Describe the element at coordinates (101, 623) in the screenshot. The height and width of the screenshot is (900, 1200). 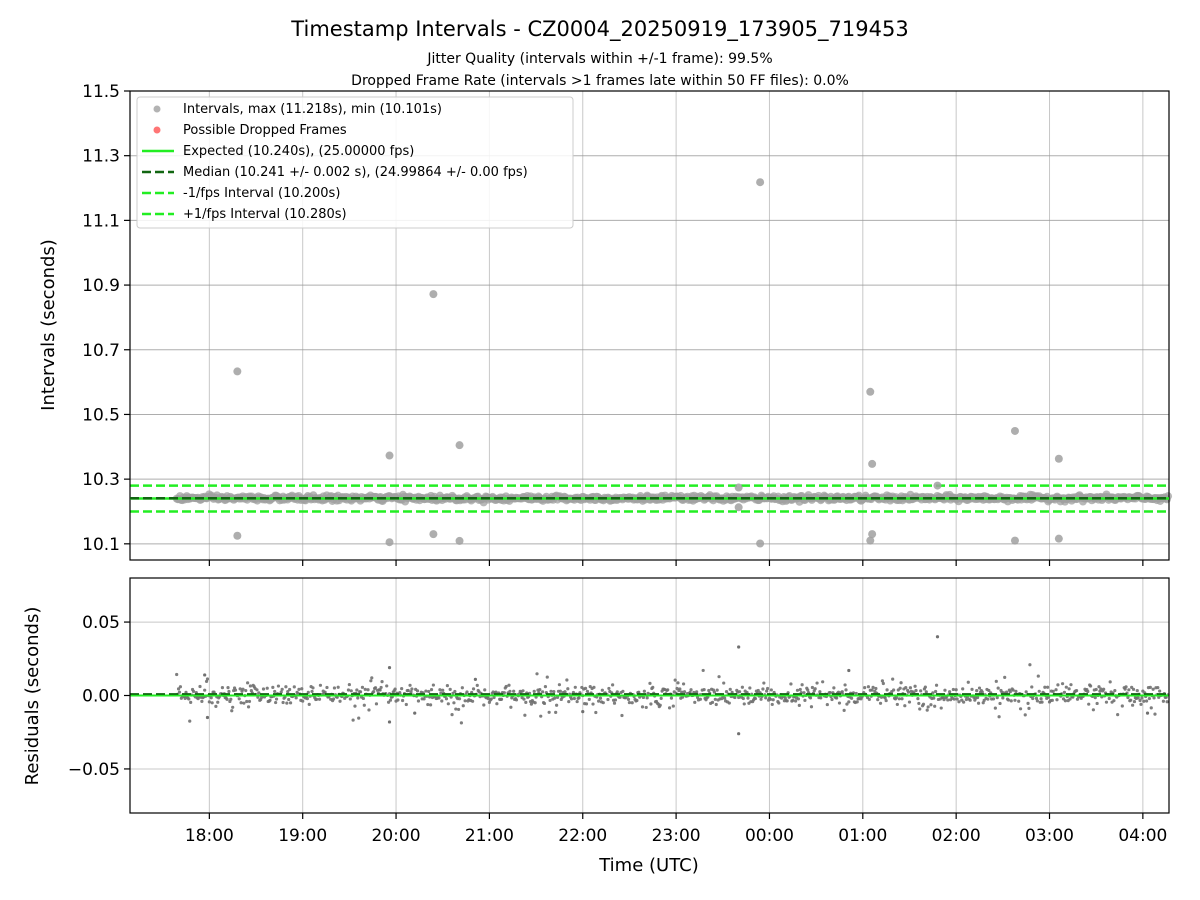
I see `residuals-y-tick-label: 0.05` at that location.